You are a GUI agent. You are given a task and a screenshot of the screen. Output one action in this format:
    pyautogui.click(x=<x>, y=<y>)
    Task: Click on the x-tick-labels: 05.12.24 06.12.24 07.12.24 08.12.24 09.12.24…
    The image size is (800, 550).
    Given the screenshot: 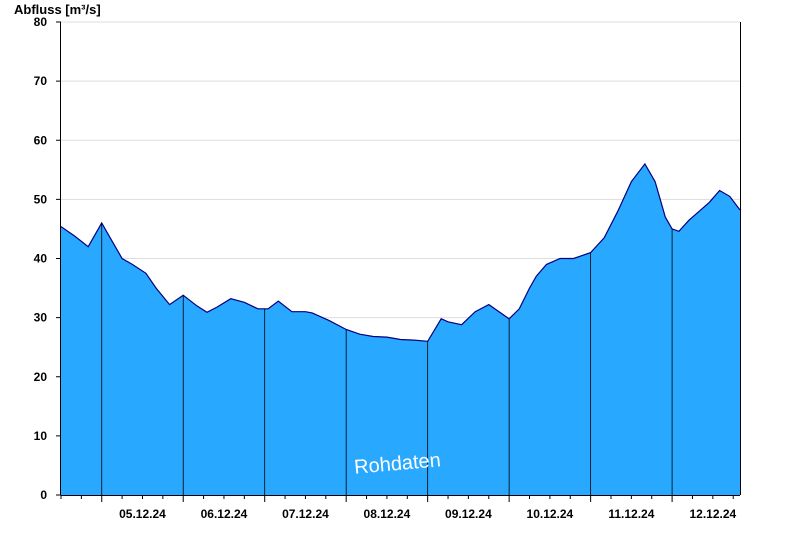 What is the action you would take?
    pyautogui.click(x=398, y=508)
    